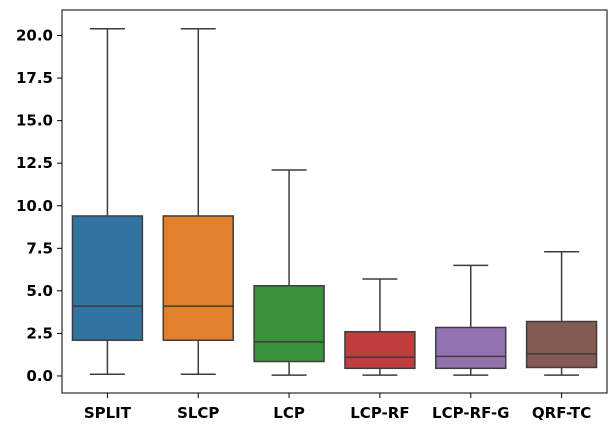 The image size is (613, 432). What do you see at coordinates (34, 78) in the screenshot?
I see `y-tick-label: 17.5` at bounding box center [34, 78].